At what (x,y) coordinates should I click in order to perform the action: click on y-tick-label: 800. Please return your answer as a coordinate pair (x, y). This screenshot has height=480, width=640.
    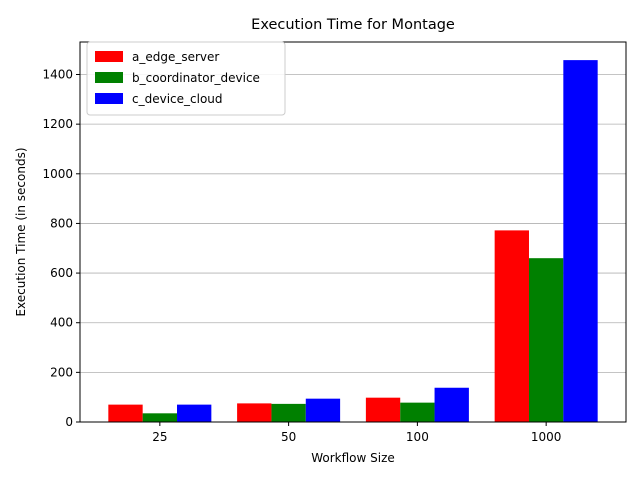
    Looking at the image, I should click on (61, 223).